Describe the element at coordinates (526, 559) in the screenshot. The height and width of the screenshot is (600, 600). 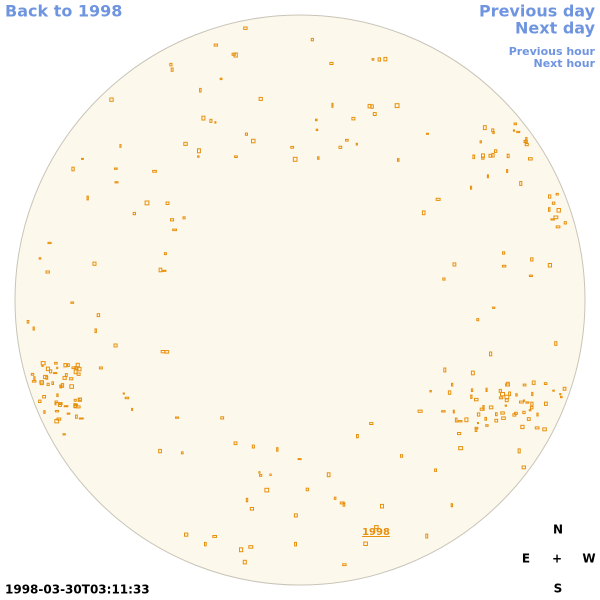
I see `compass-east: E` at that location.